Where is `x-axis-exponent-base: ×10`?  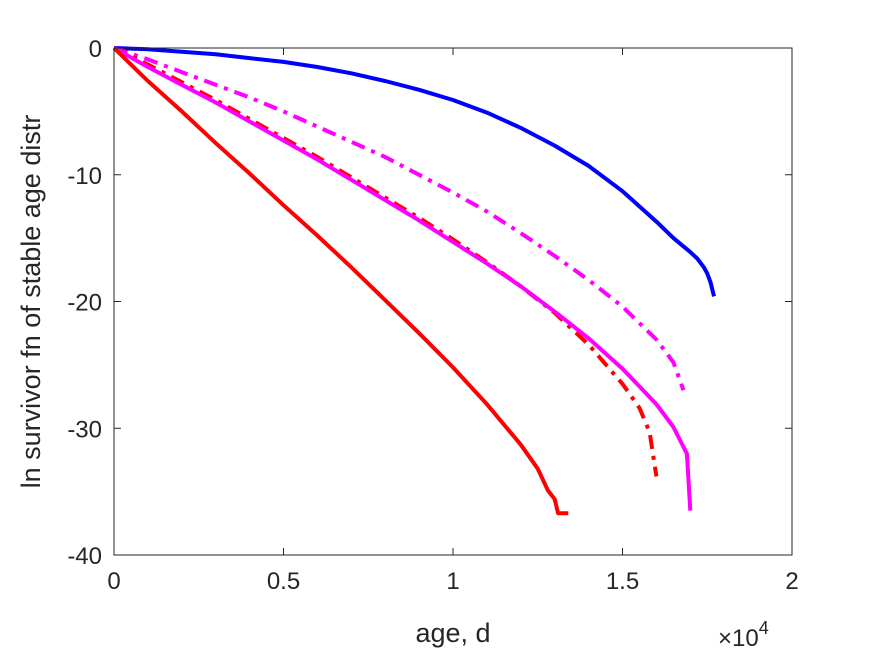
x-axis-exponent-base: ×10 is located at coordinates (738, 638).